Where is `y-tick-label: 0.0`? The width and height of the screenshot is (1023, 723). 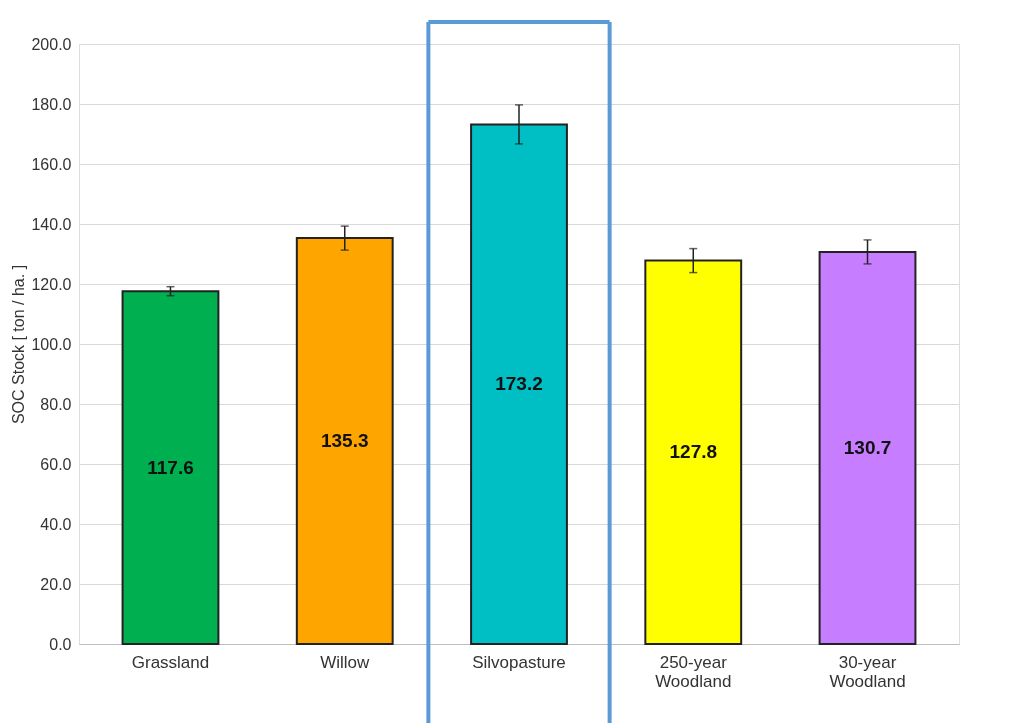
y-tick-label: 0.0 is located at coordinates (60, 644).